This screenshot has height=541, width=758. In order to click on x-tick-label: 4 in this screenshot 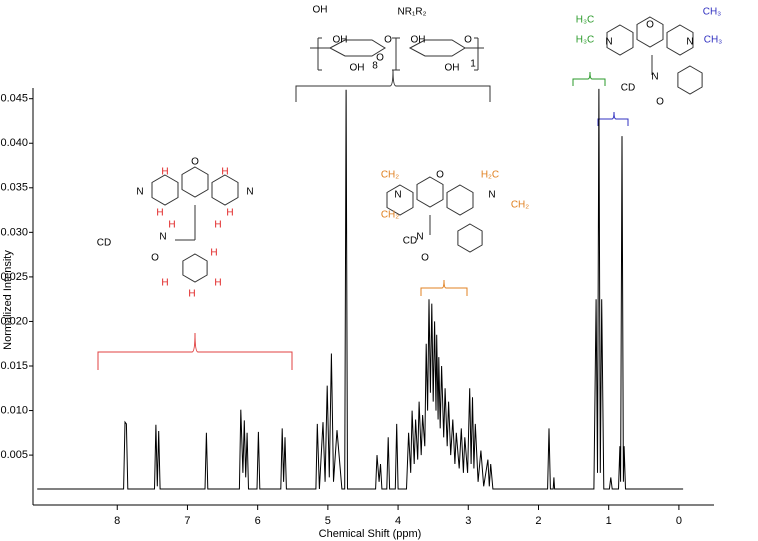, I will do `click(398, 521)`.